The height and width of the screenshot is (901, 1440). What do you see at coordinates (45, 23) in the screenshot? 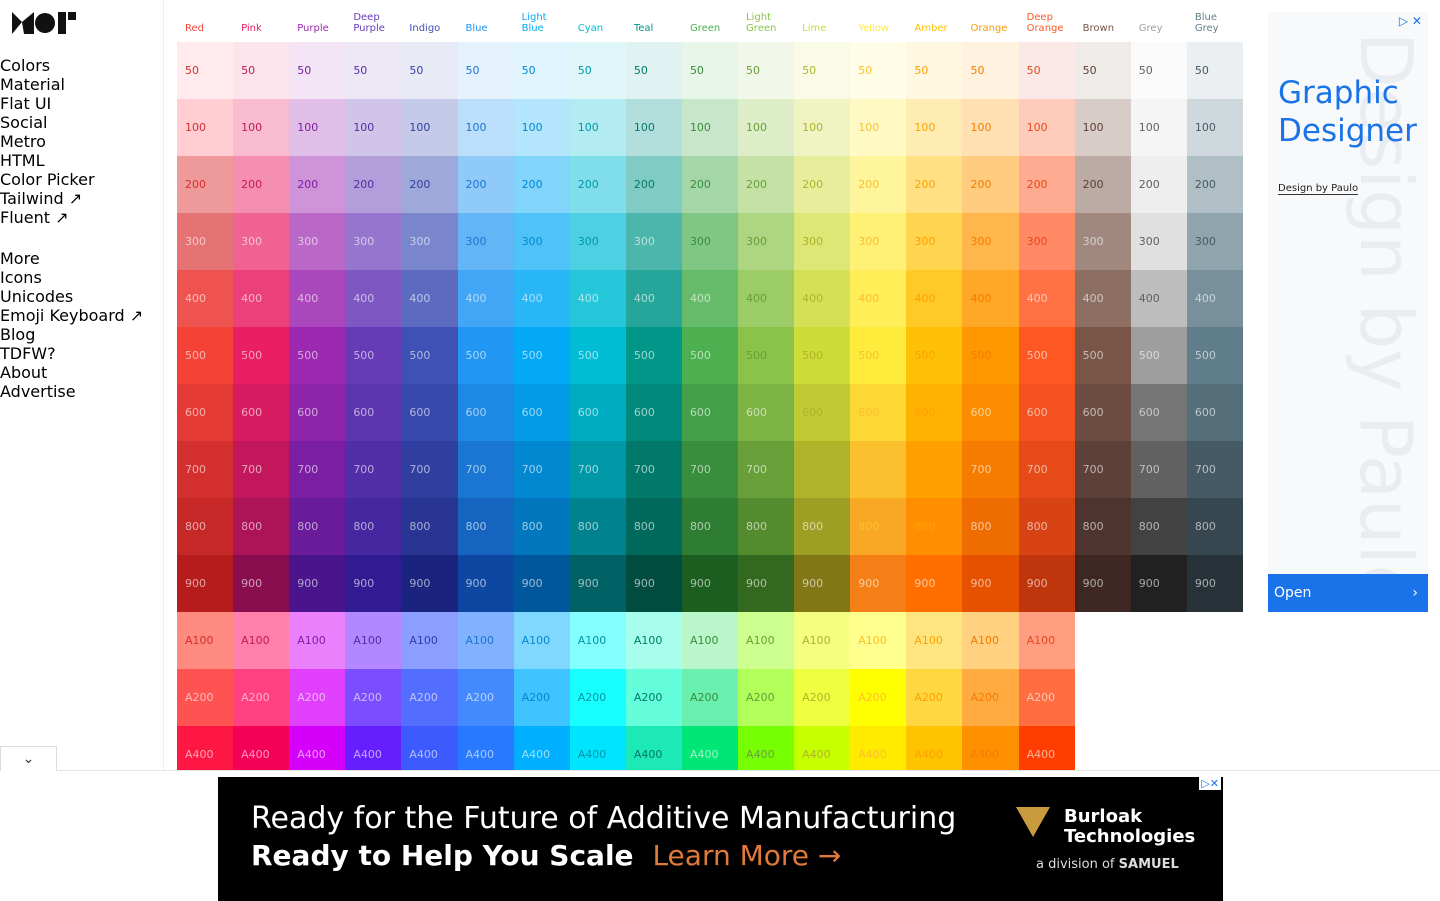
I see `logo` at bounding box center [45, 23].